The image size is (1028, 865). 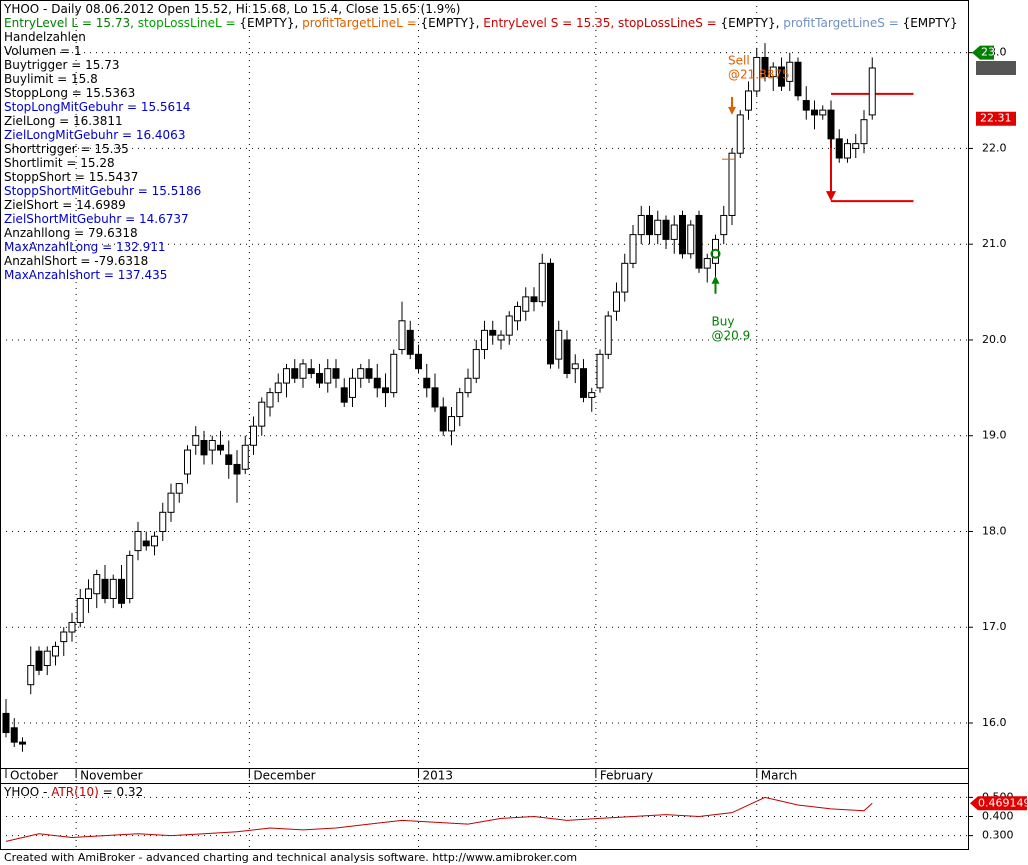 What do you see at coordinates (34, 776) in the screenshot?
I see `x-tick-label: October` at bounding box center [34, 776].